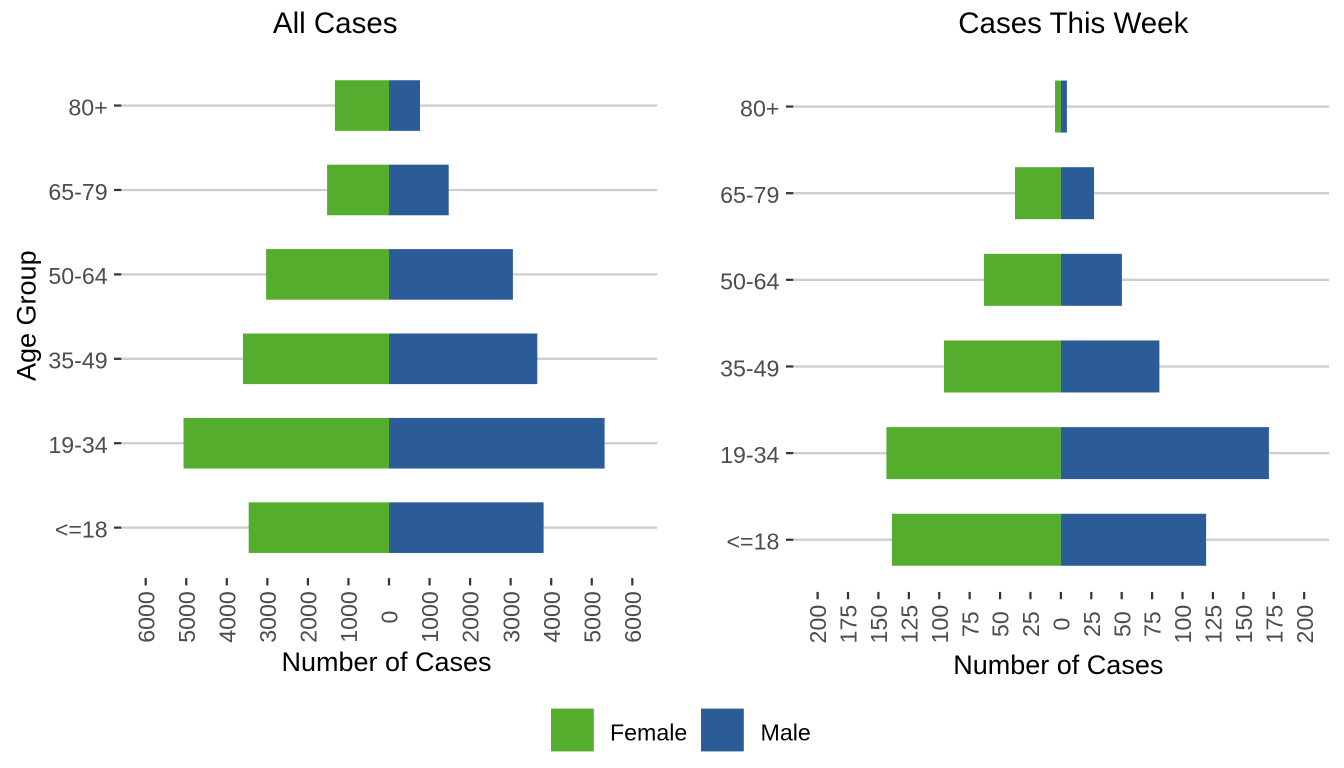  What do you see at coordinates (786, 733) in the screenshot?
I see `svg-text: Male` at bounding box center [786, 733].